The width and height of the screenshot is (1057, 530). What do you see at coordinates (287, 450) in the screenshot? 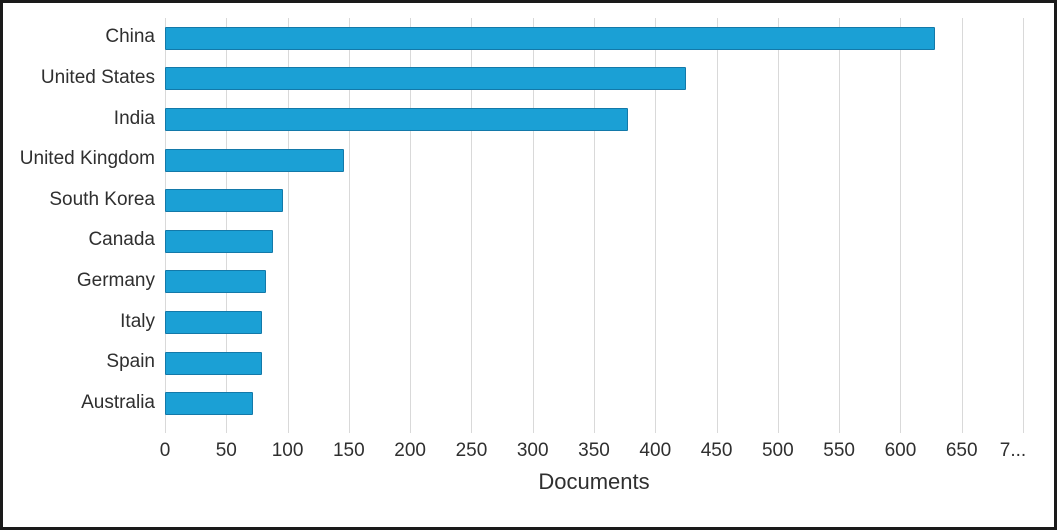
I see `x-tick-label: 100` at bounding box center [287, 450].